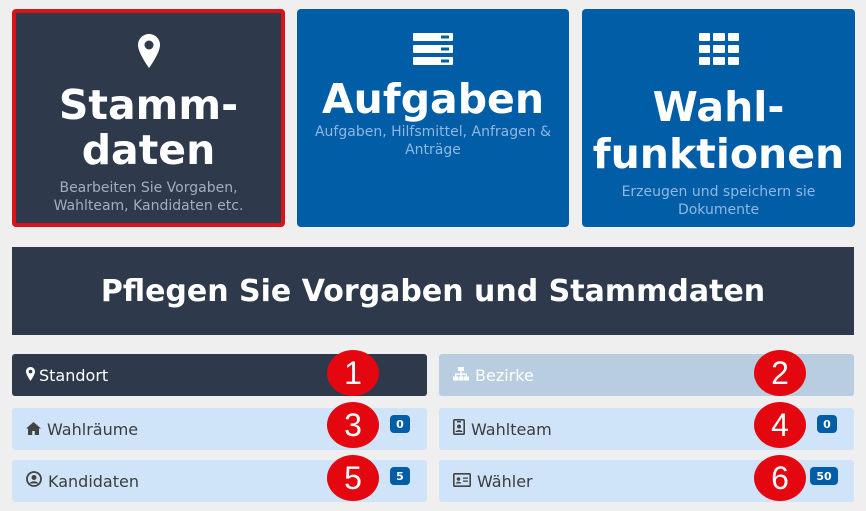  Describe the element at coordinates (400, 476) in the screenshot. I see `count-badge: 5` at that location.